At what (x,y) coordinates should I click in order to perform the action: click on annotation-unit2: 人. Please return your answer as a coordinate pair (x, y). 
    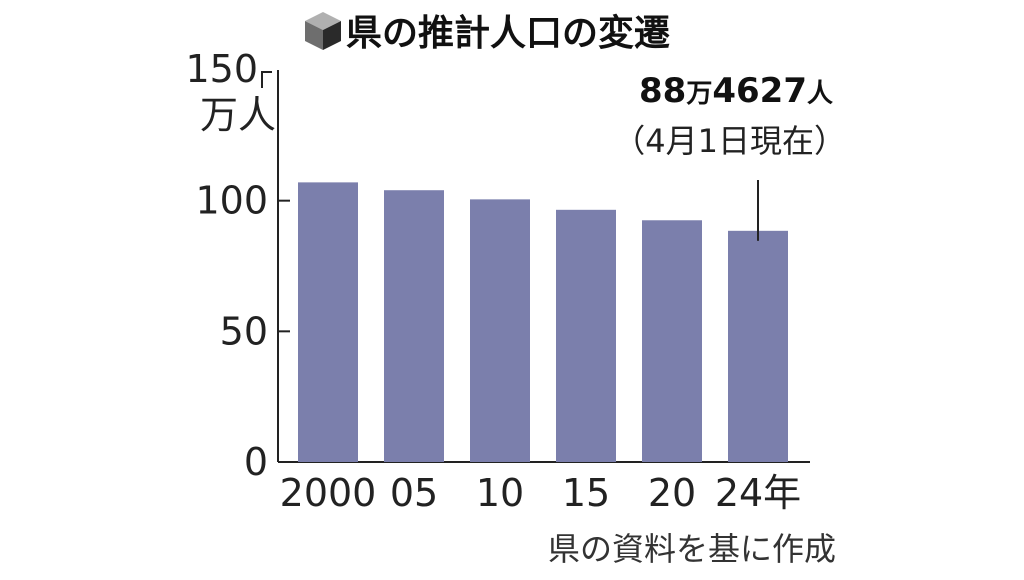
    Looking at the image, I should click on (820, 94).